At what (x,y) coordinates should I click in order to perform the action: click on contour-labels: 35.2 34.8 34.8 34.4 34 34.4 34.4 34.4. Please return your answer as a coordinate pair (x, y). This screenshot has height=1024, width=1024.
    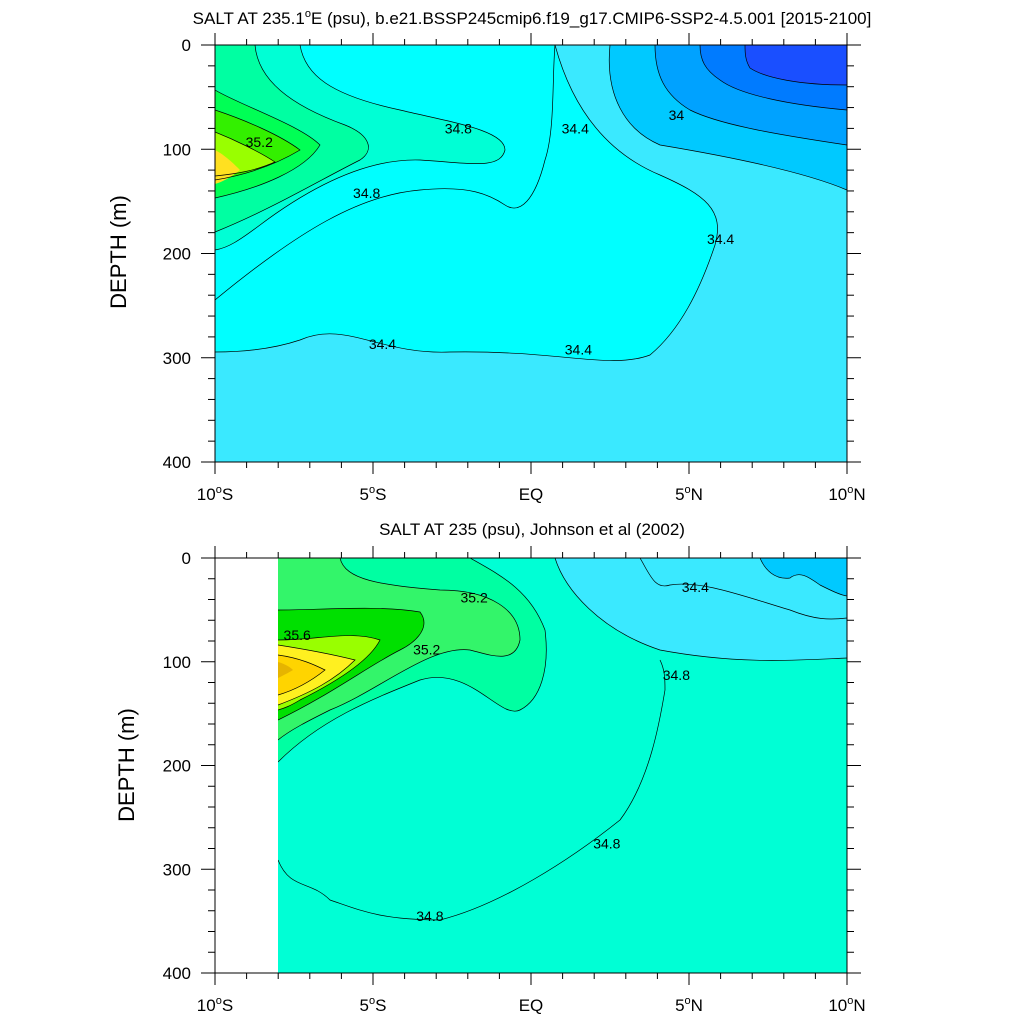
    Looking at the image, I should click on (490, 232).